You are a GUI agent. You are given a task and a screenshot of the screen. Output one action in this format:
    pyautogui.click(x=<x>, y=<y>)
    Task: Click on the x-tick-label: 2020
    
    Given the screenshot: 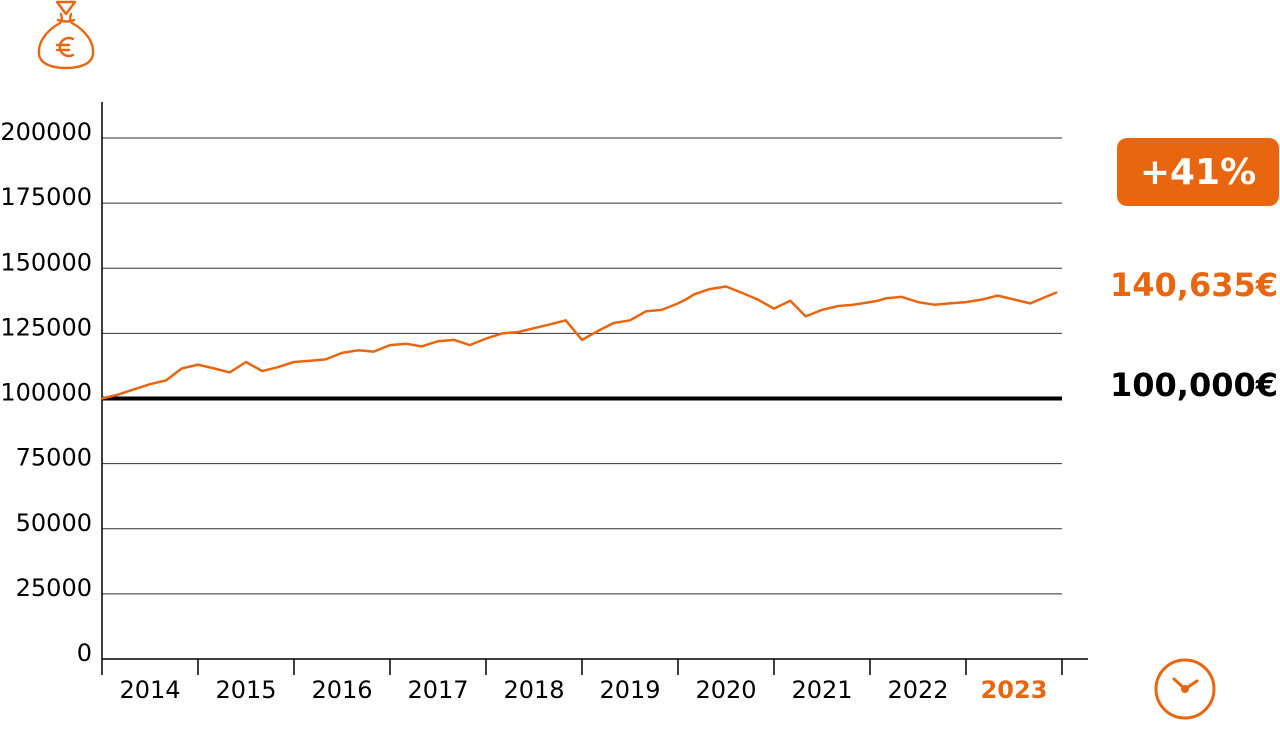 What is the action you would take?
    pyautogui.click(x=725, y=690)
    